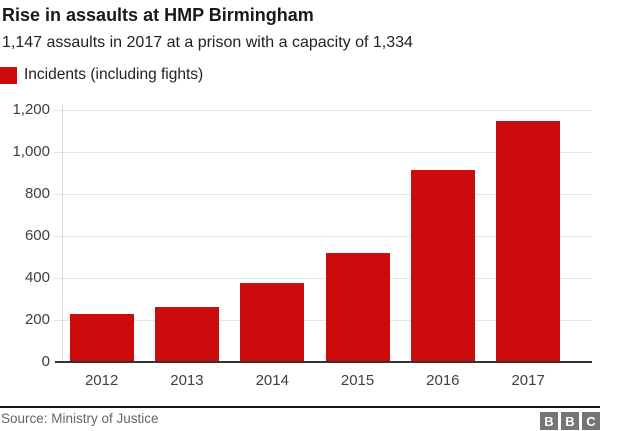 This screenshot has width=624, height=431. Describe the element at coordinates (357, 380) in the screenshot. I see `x-tick-label: 2015` at that location.